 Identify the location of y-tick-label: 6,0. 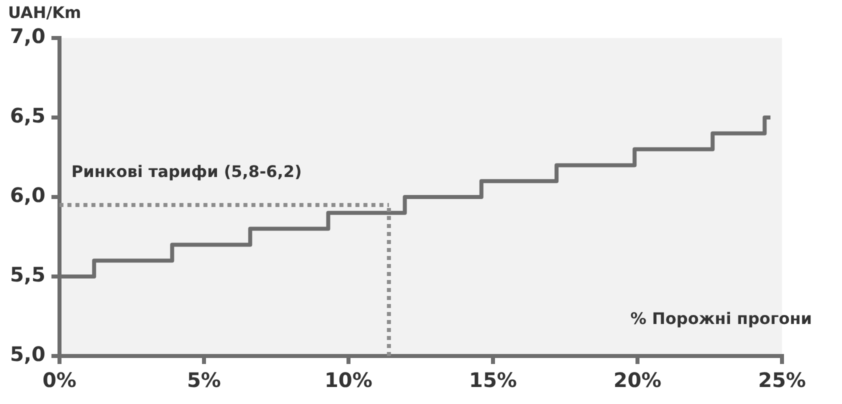
(28, 195).